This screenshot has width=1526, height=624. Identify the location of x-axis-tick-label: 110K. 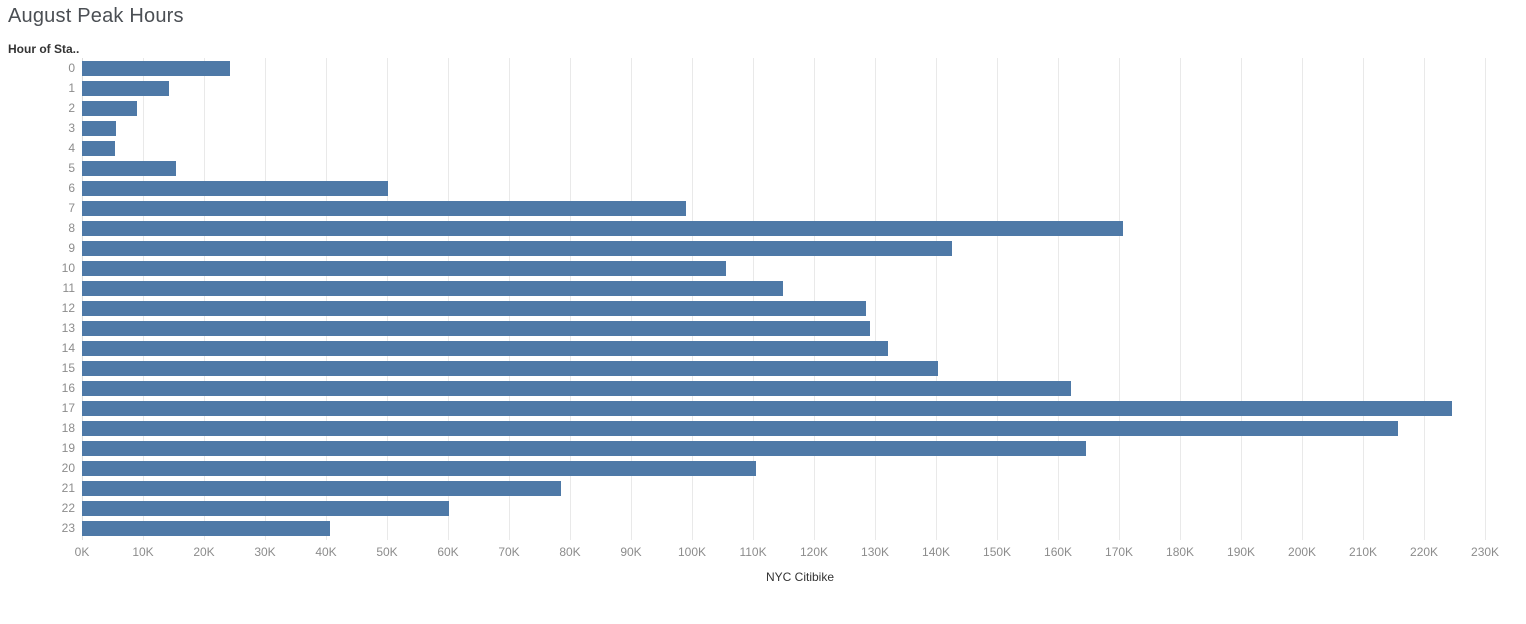
(753, 552).